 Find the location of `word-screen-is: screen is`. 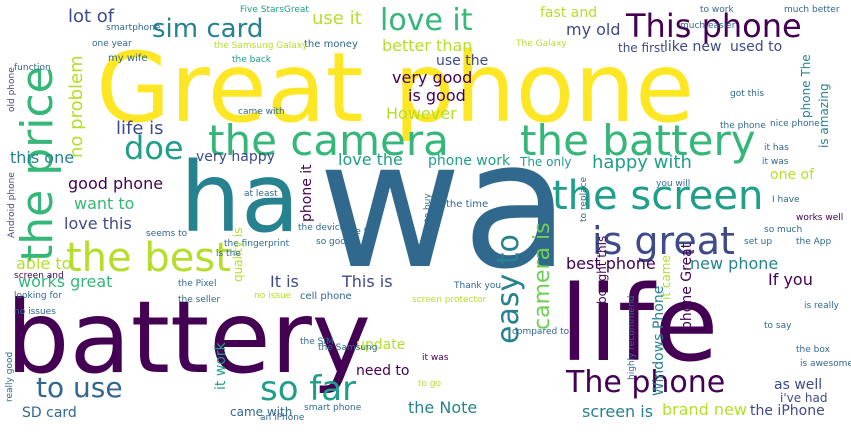

word-screen-is: screen is is located at coordinates (618, 411).